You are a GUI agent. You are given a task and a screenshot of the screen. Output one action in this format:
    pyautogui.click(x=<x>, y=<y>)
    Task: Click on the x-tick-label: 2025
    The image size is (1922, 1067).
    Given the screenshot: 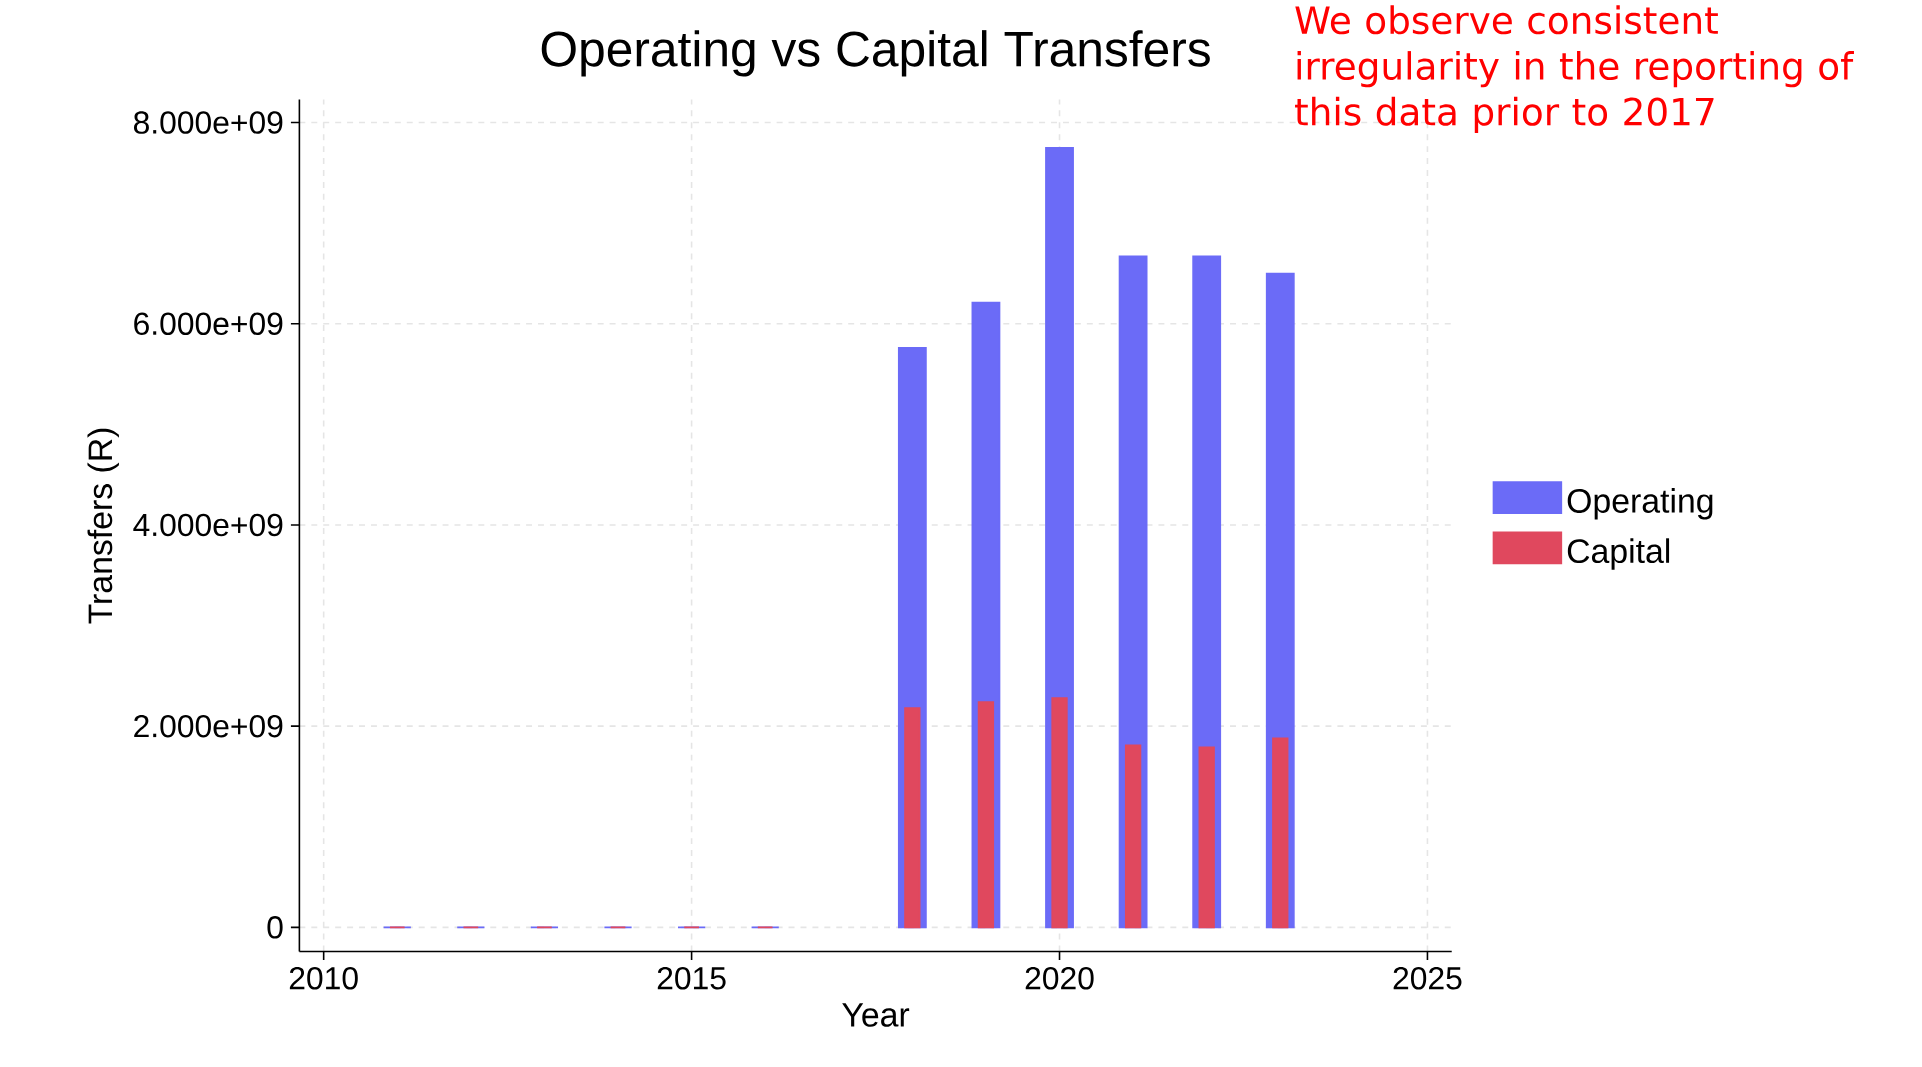 What is the action you would take?
    pyautogui.click(x=1427, y=978)
    